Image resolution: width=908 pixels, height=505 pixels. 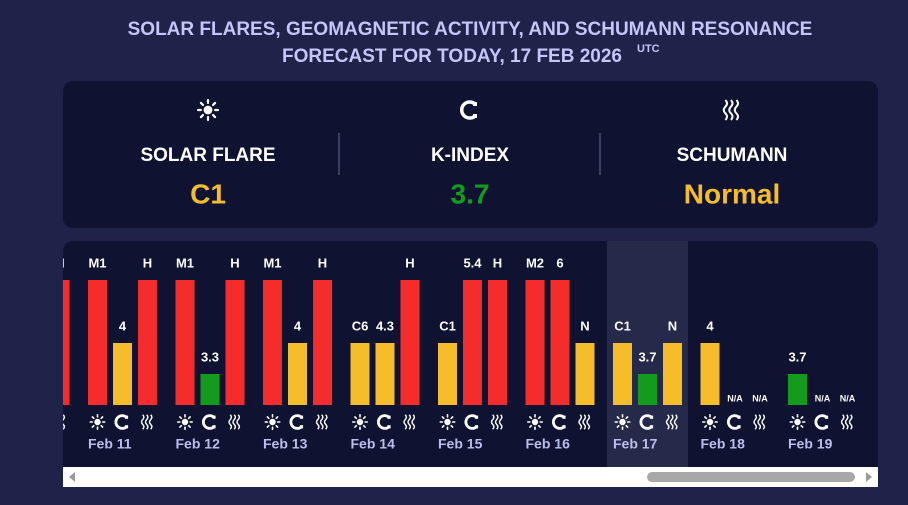 I want to click on date-label: Feb 12, so click(x=198, y=444).